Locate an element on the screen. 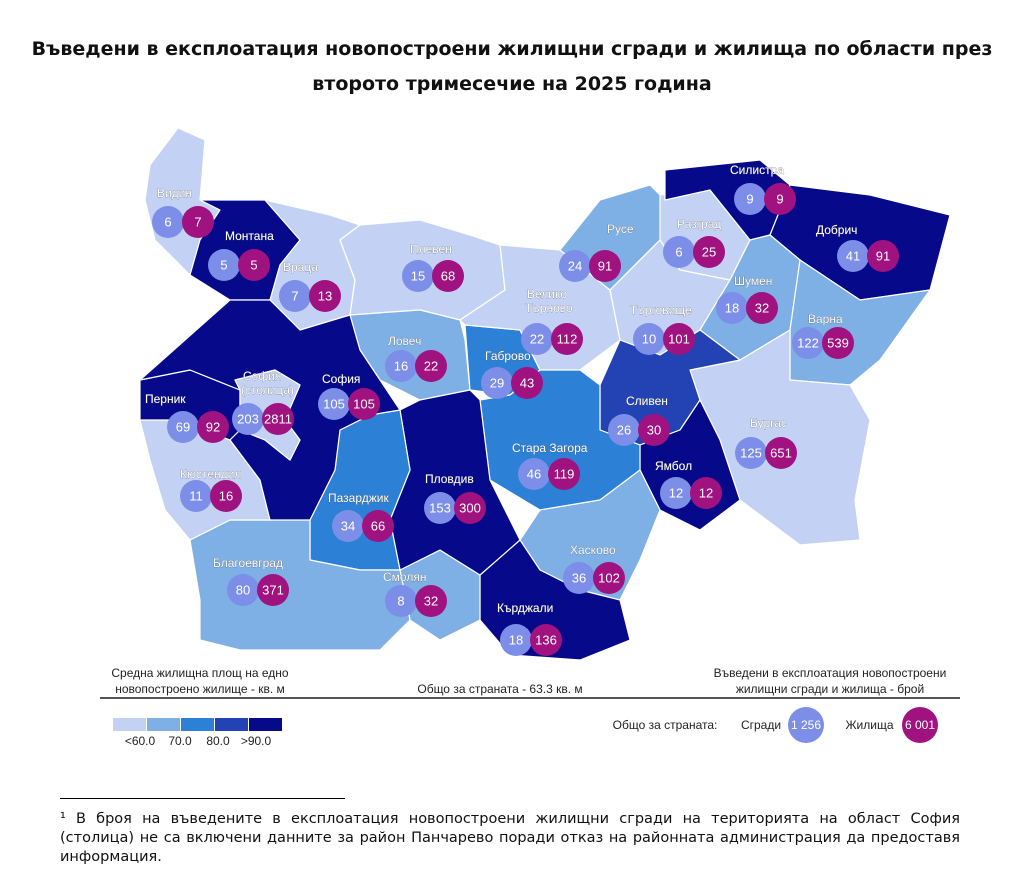  region-label: Ловеч is located at coordinates (404, 341).